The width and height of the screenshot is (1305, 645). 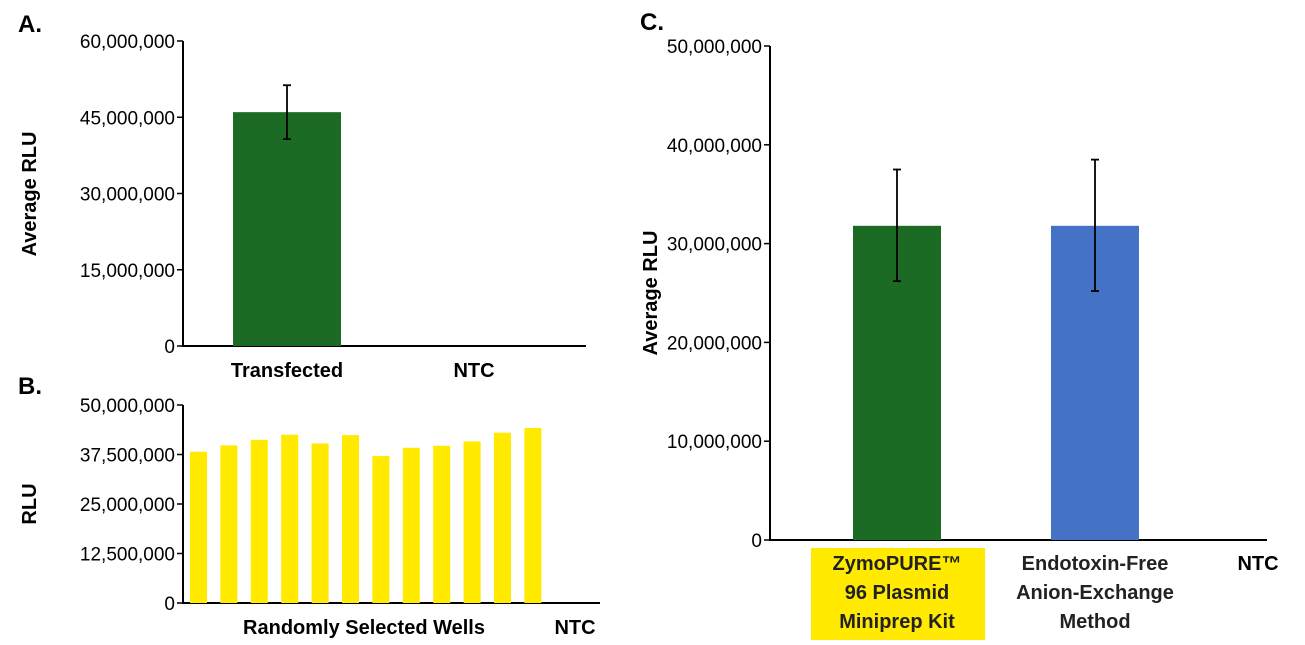 What do you see at coordinates (897, 564) in the screenshot?
I see `x-category-label: ZymoPURE™` at bounding box center [897, 564].